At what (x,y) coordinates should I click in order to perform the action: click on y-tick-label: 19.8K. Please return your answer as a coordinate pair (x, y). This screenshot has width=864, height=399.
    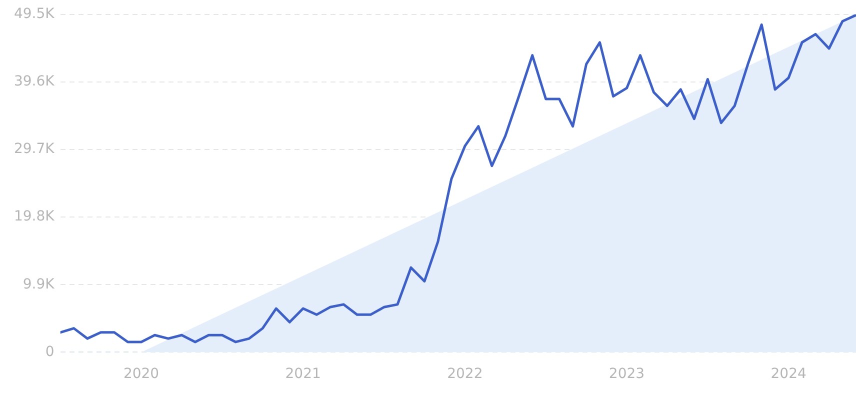
    Looking at the image, I should click on (35, 216).